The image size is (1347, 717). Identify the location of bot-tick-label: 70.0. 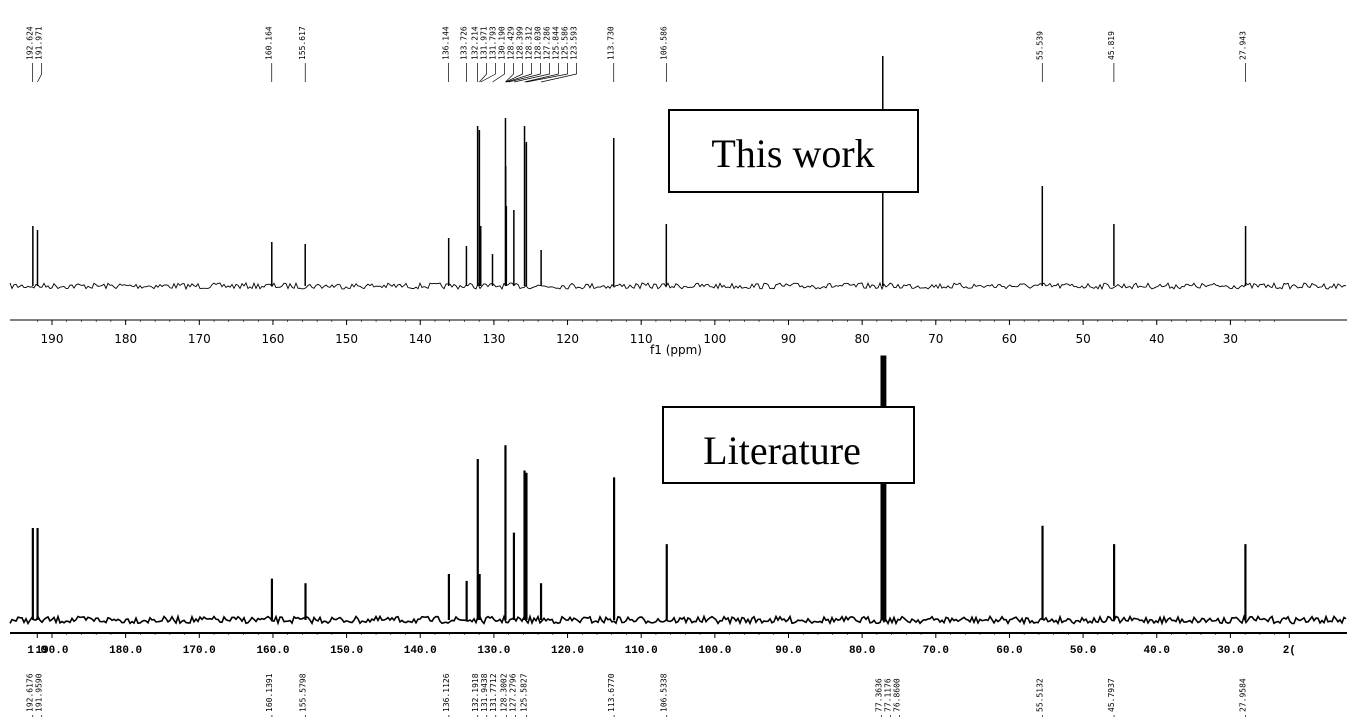
(936, 651).